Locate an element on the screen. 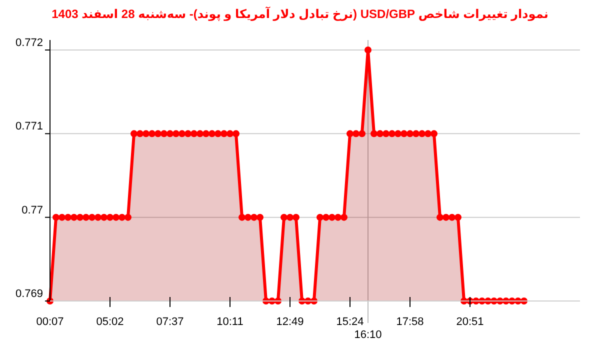 Image resolution: width=600 pixels, height=352 pixels. x-tick-label: 17:58 is located at coordinates (410, 322).